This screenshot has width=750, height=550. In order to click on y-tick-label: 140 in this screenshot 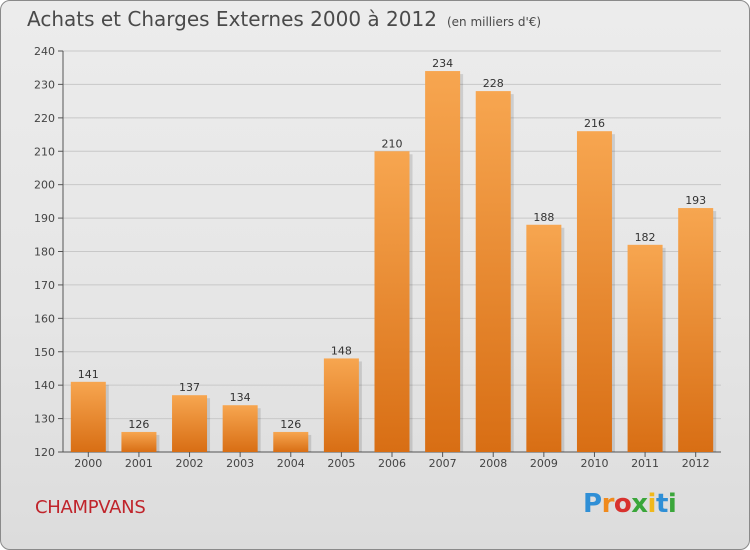, I will do `click(44, 385)`.